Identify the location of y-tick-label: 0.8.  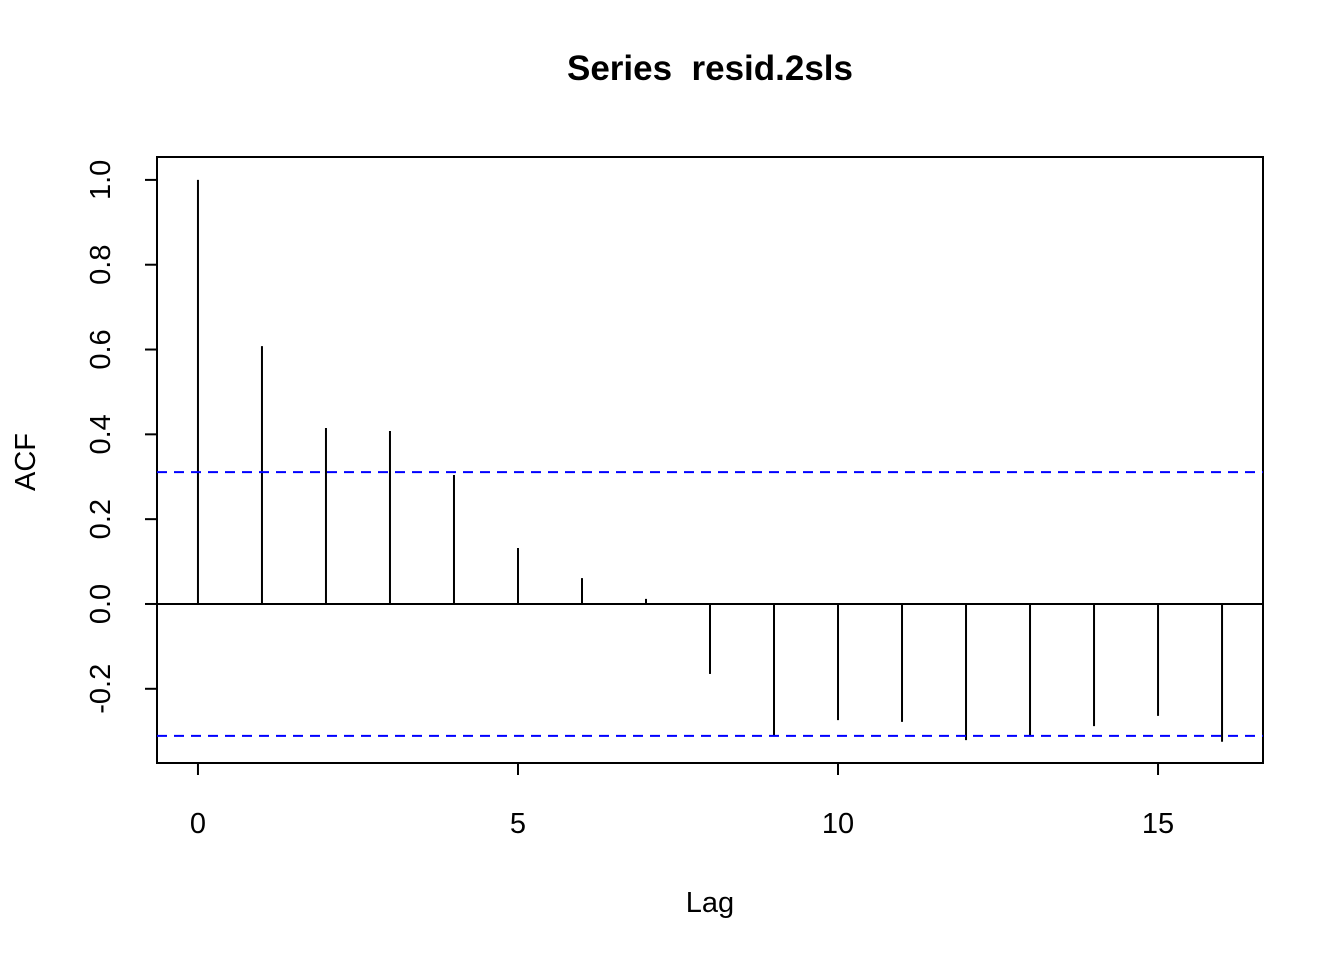
(101, 265).